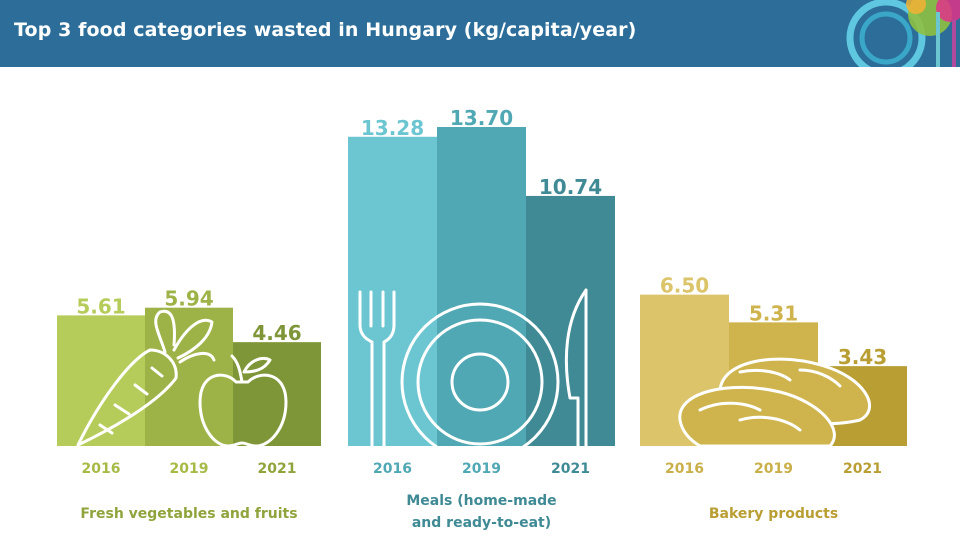  I want to click on plate-center, so click(480, 382).